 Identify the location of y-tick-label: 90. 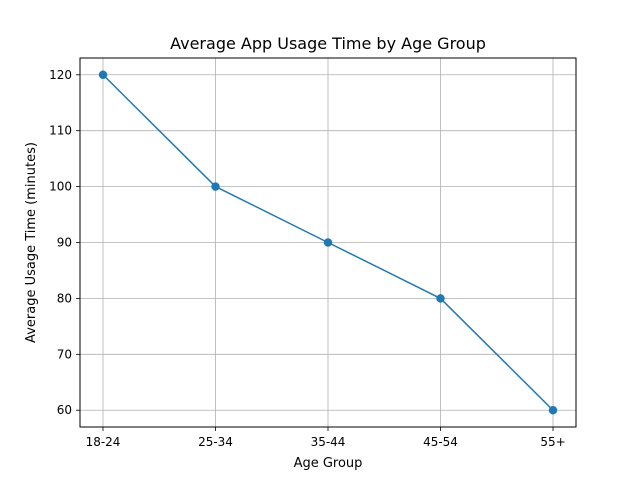
(64, 243).